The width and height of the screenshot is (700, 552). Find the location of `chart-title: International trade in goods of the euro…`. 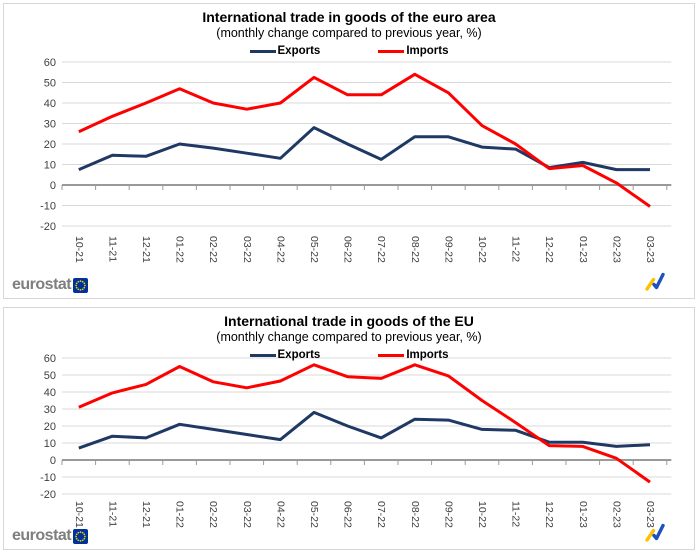

chart-title: International trade in goods of the euro… is located at coordinates (349, 17).